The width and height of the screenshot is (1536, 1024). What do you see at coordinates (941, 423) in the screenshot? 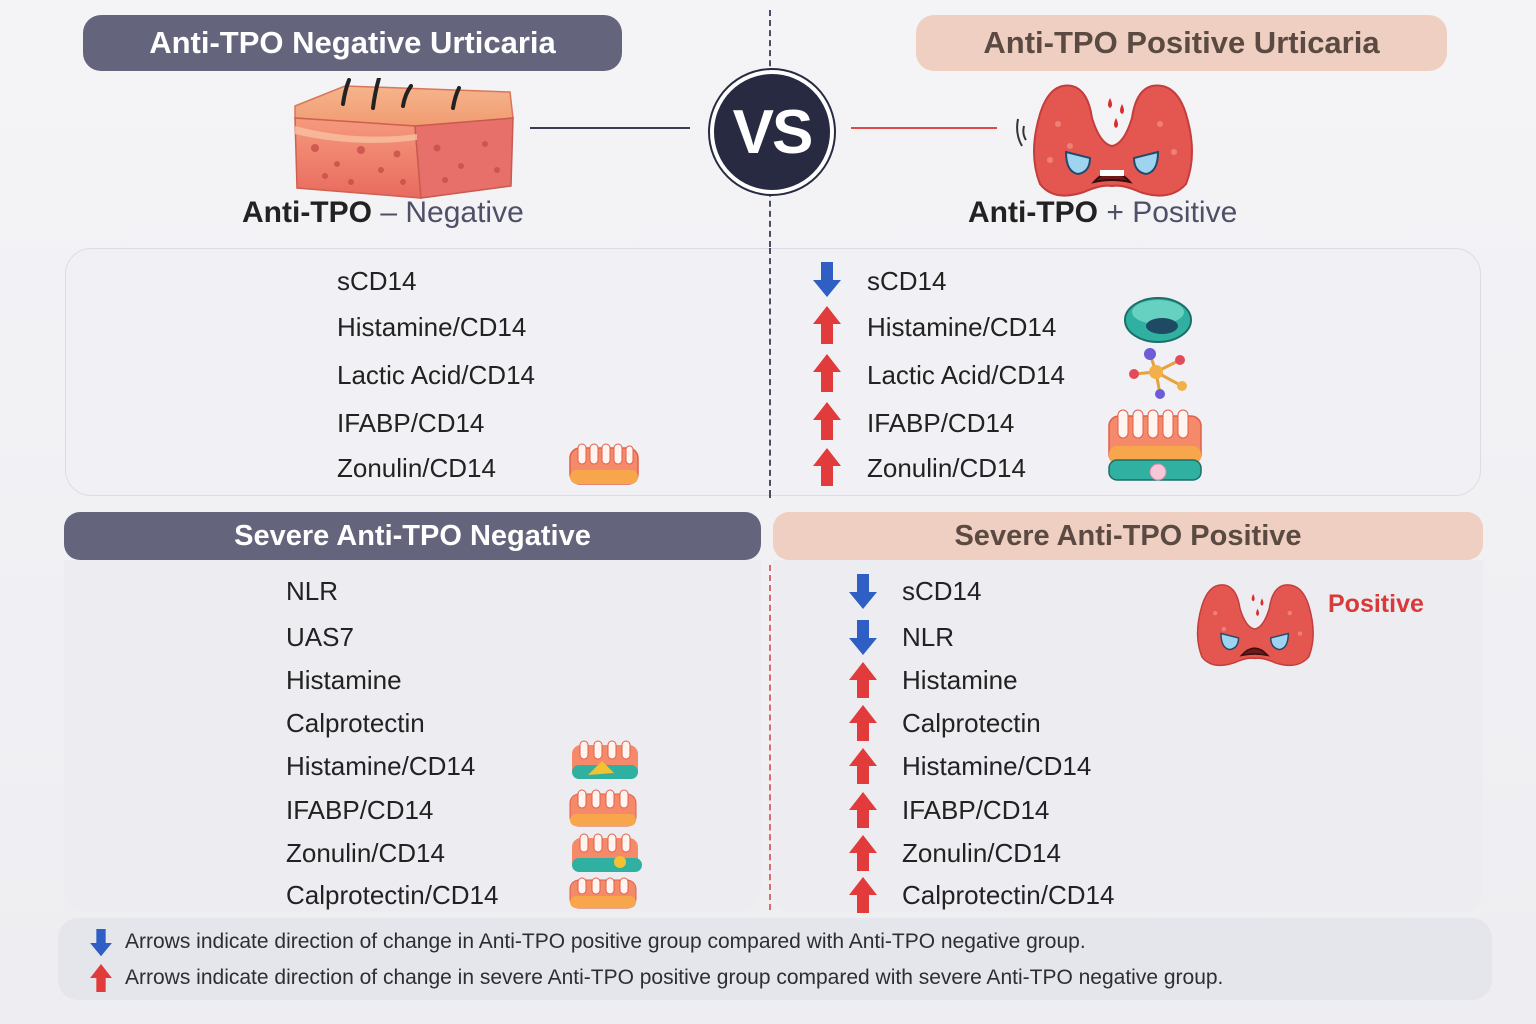
I see `top-positive-item: IFABP/CD14` at bounding box center [941, 423].